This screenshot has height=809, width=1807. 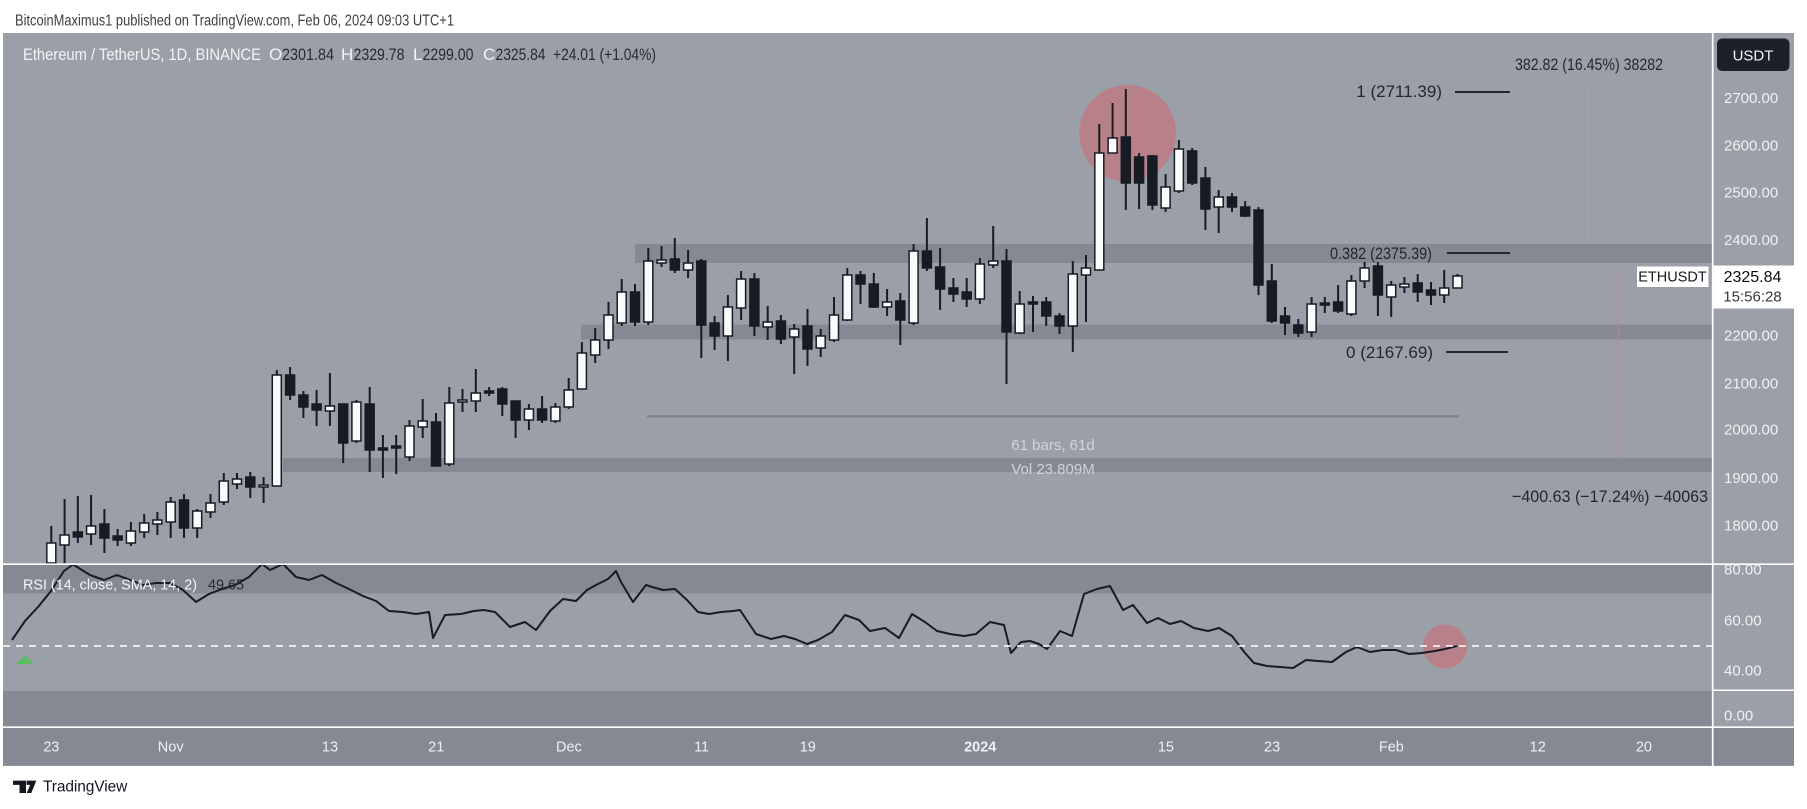 I want to click on svg-text: 0 (2167.69), so click(x=1389, y=352).